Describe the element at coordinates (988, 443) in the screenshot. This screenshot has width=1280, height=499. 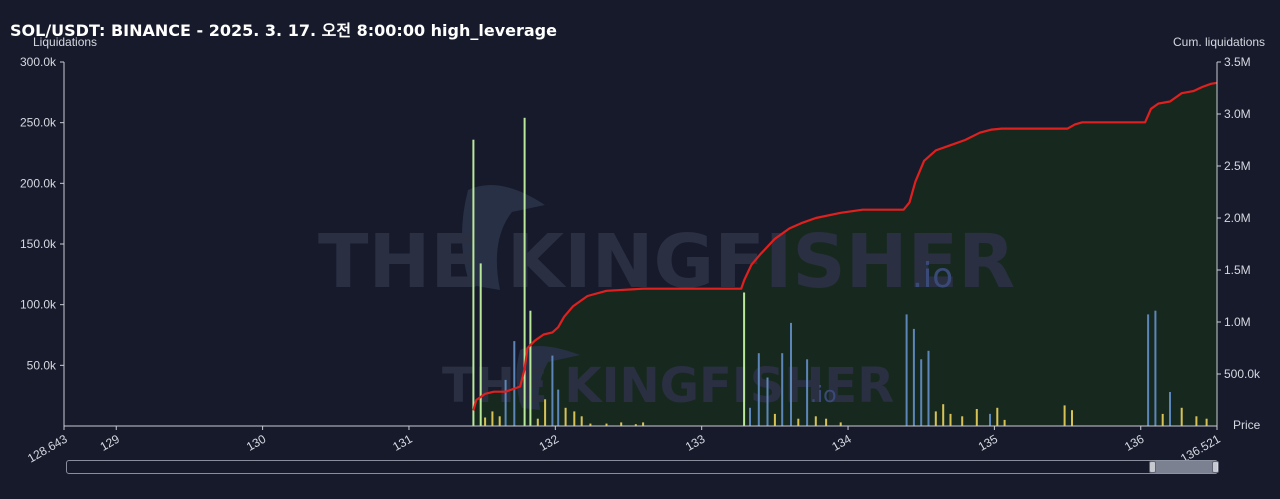
I see `x-tick-label: 135` at that location.